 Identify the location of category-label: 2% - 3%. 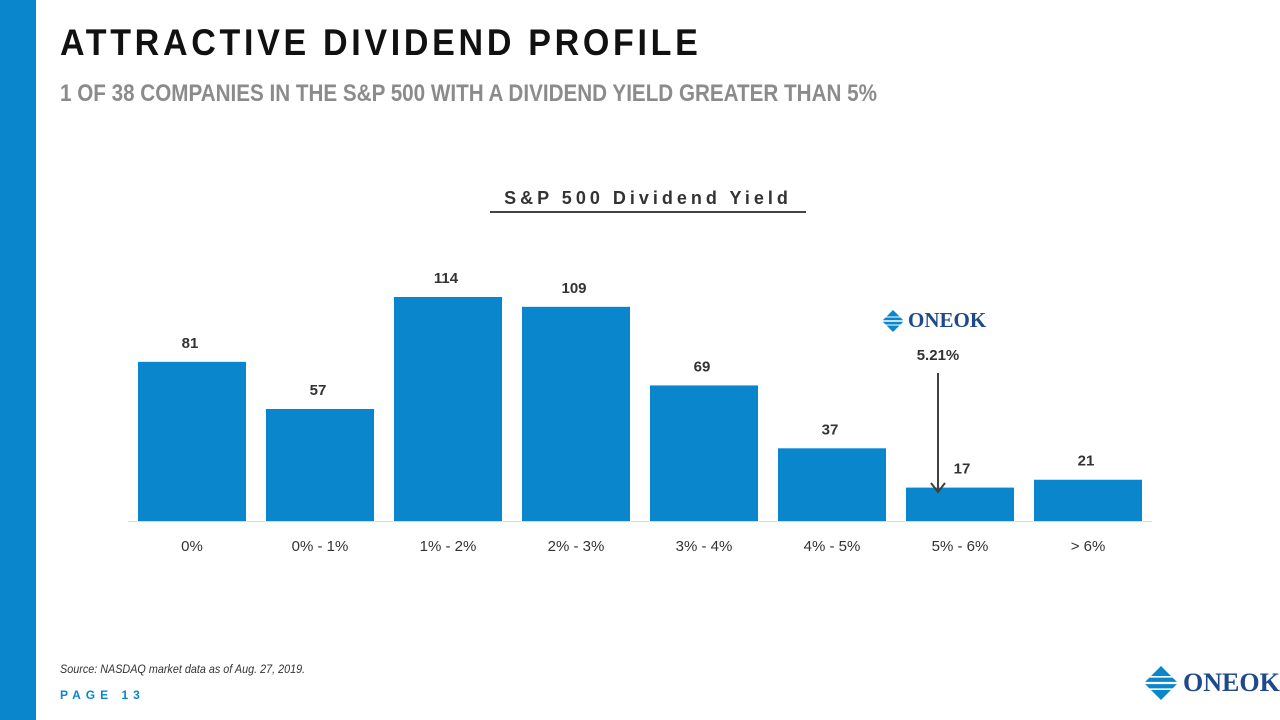
(576, 546).